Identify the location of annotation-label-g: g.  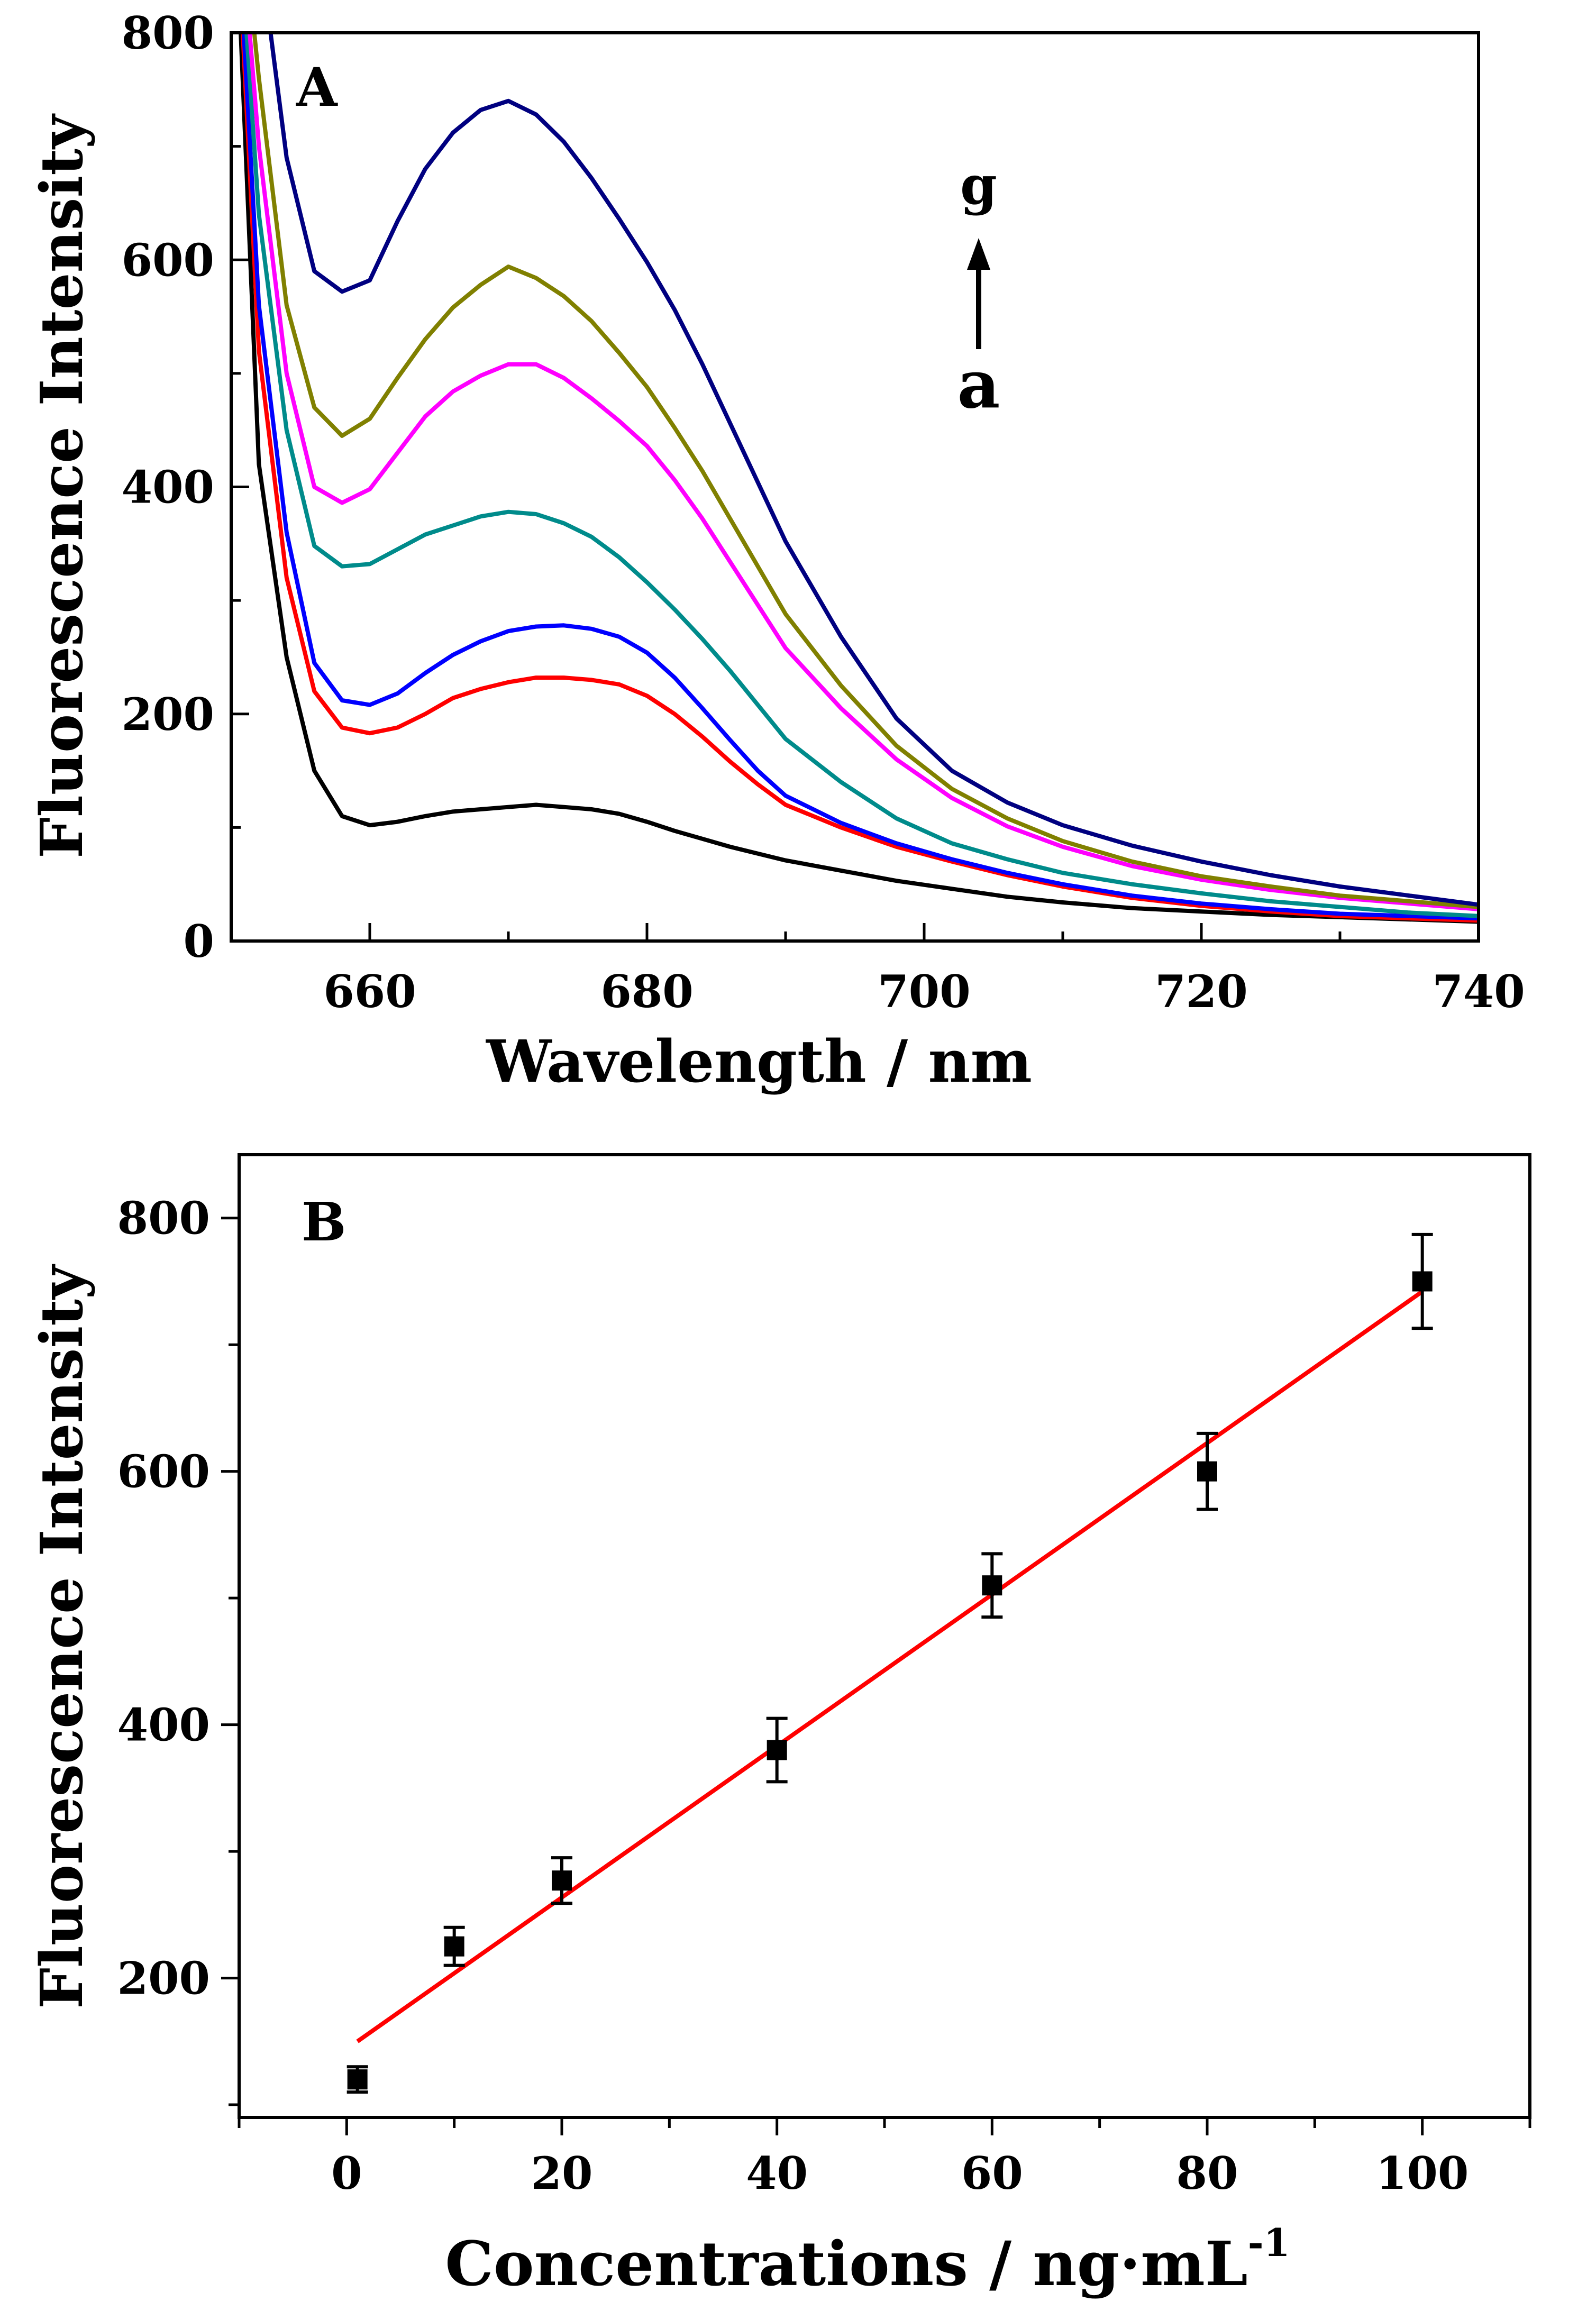
(978, 185).